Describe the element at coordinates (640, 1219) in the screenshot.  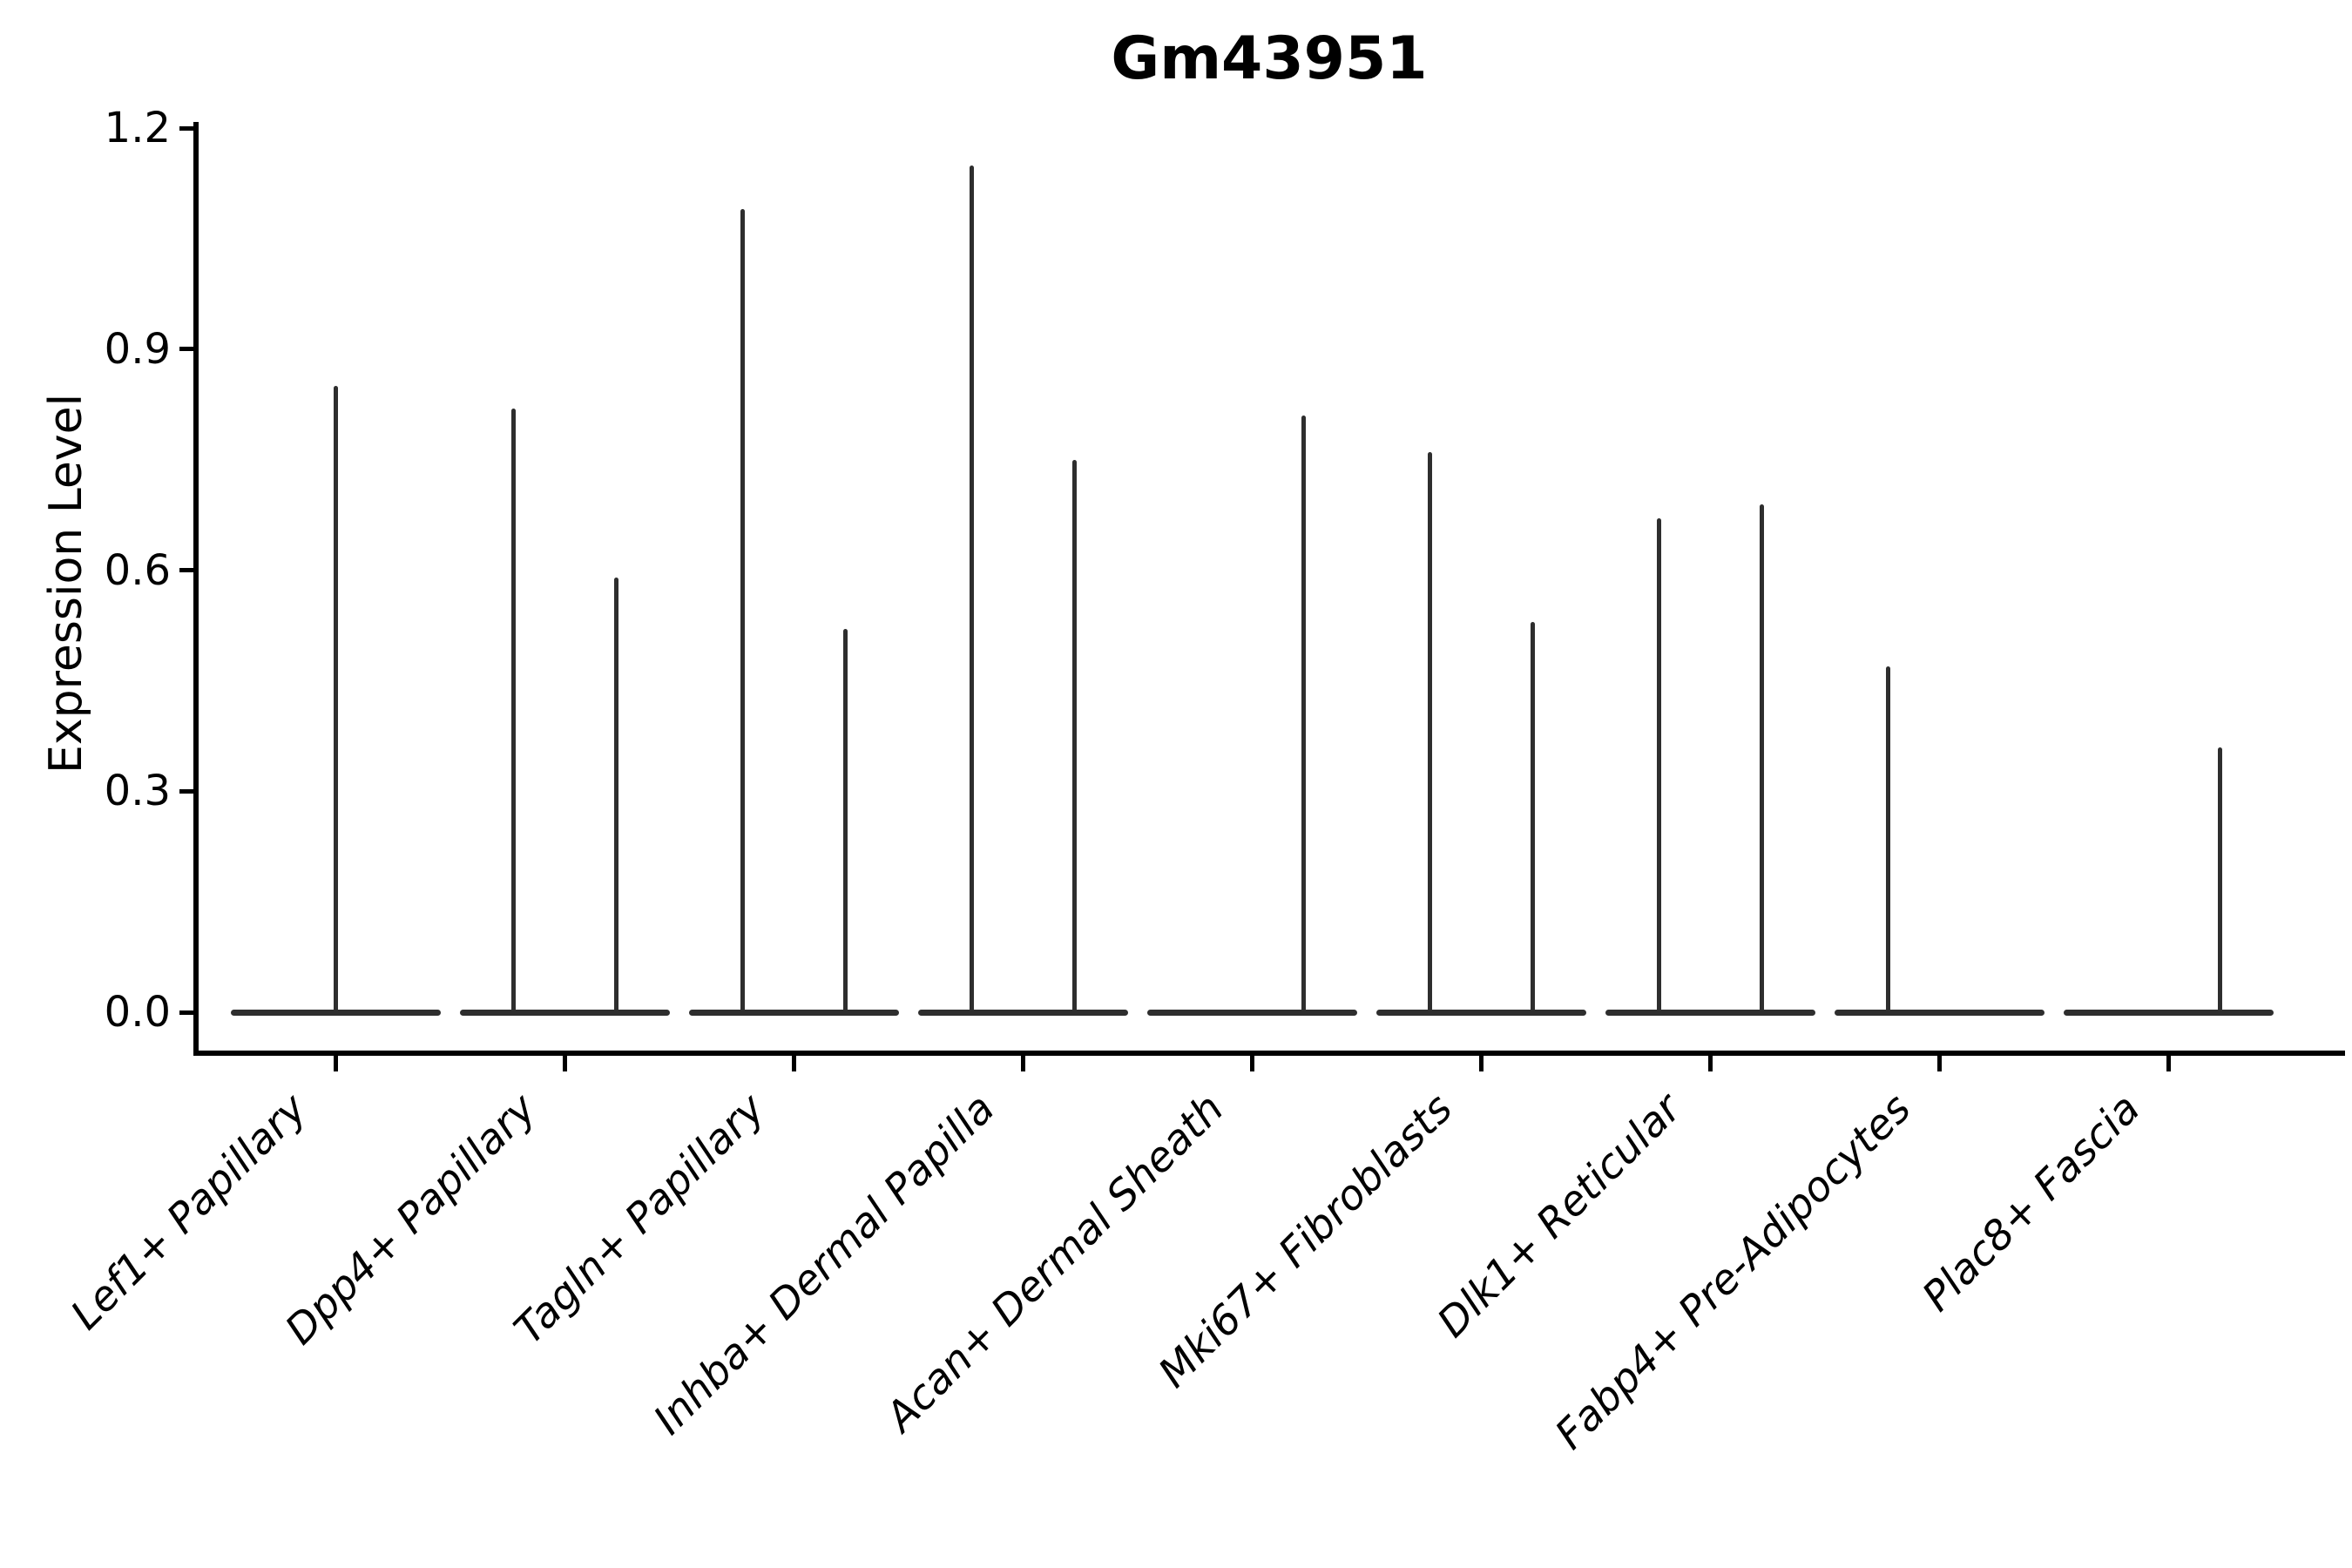
I see `x-tick-label: Tagln+ Papillary` at that location.